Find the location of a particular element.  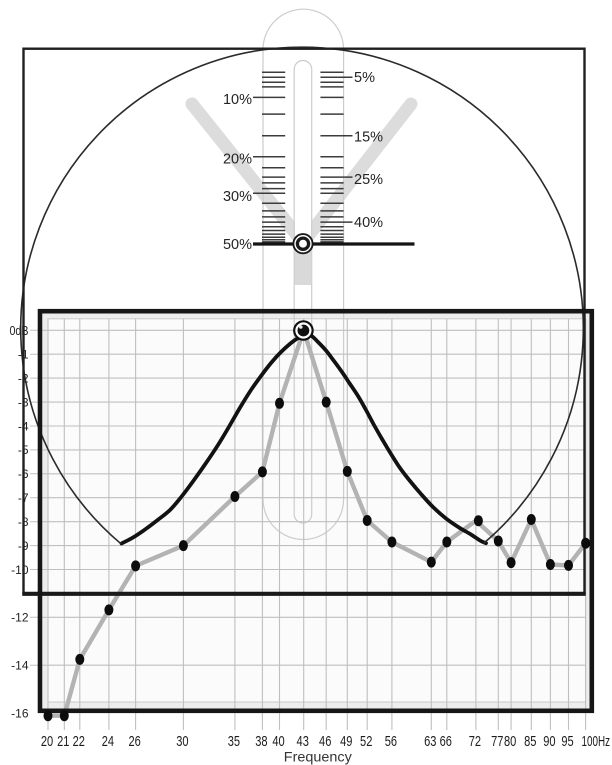

svg-text: 20% is located at coordinates (237, 160).